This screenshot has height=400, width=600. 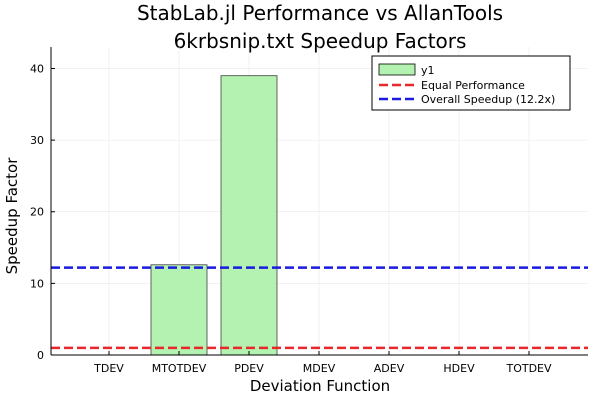 I want to click on x-tick-label-adev: ADEV, so click(x=389, y=368).